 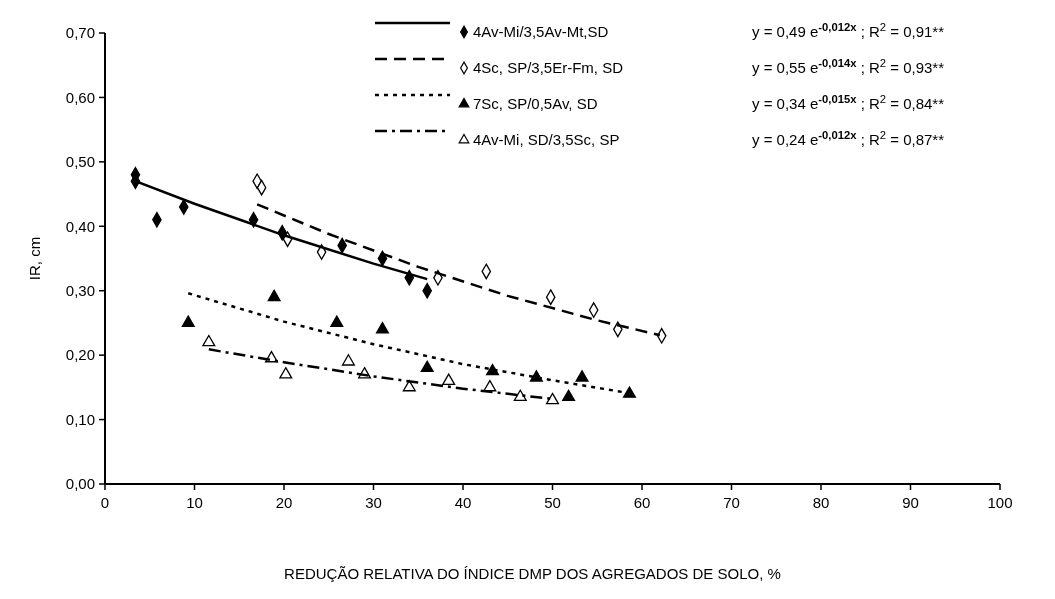 I want to click on y-tick-label: 0,60, so click(x=80, y=97).